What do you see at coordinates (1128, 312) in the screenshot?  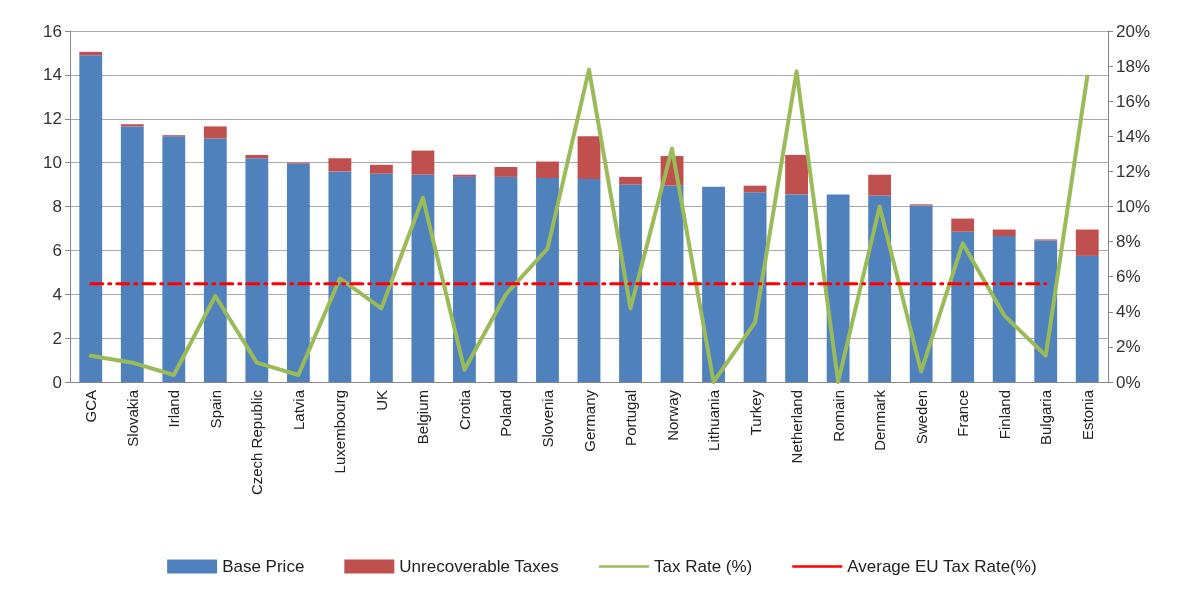 I see `y2-tick-label: 4%` at bounding box center [1128, 312].